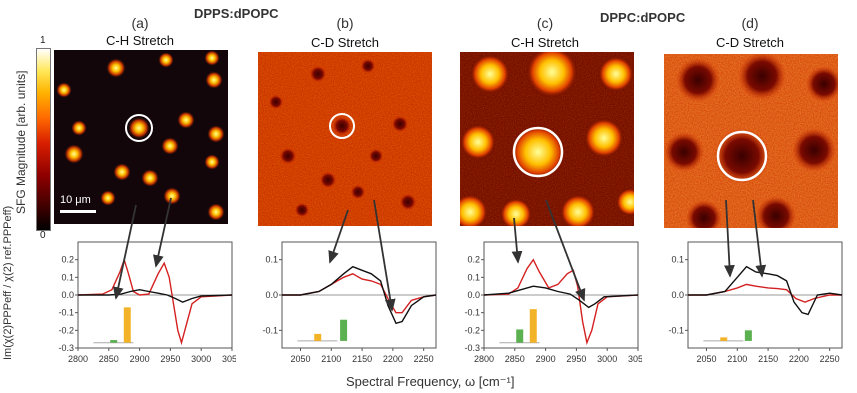 This screenshot has width=857, height=393. Describe the element at coordinates (750, 23) in the screenshot. I see `panel-letter-d: (d)` at that location.